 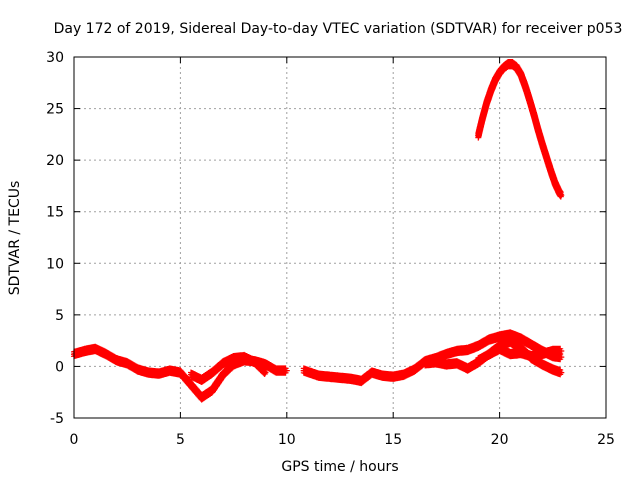 What do you see at coordinates (74, 440) in the screenshot?
I see `x-tick-label: 0` at bounding box center [74, 440].